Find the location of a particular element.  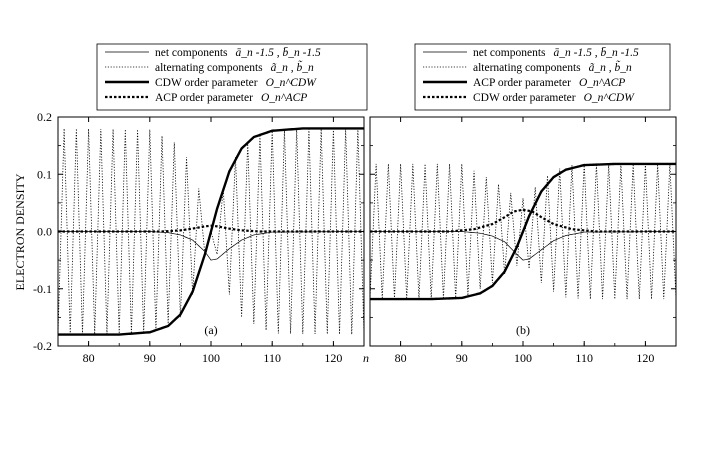

panel-label: (a) is located at coordinates (210, 330).